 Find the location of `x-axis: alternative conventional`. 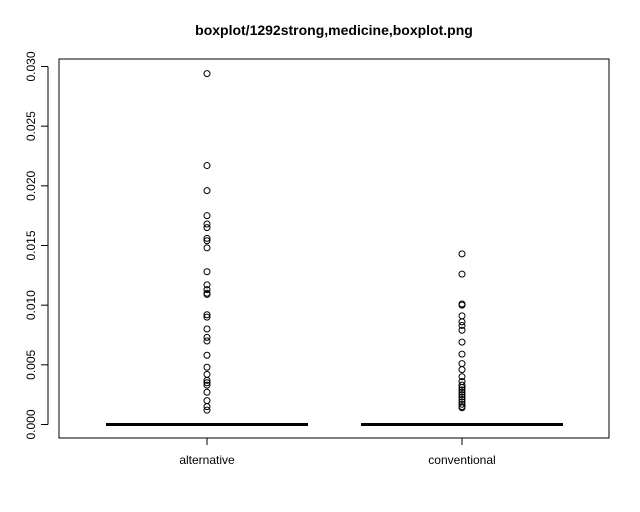

x-axis: alternative conventional is located at coordinates (337, 452).